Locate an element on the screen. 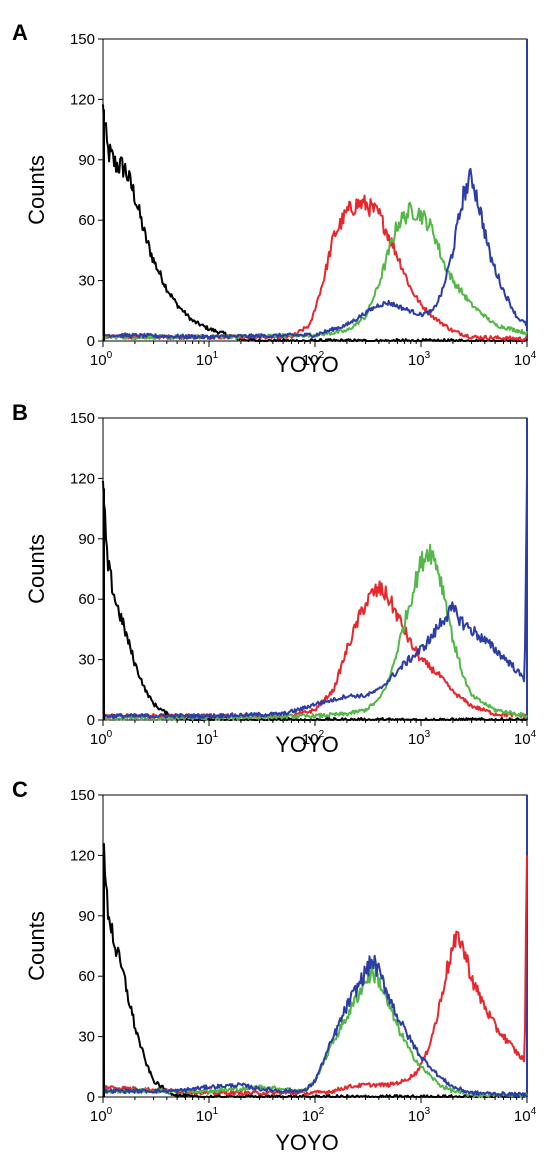 This screenshot has width=544, height=1159. panel-letter: C is located at coordinates (20, 789).